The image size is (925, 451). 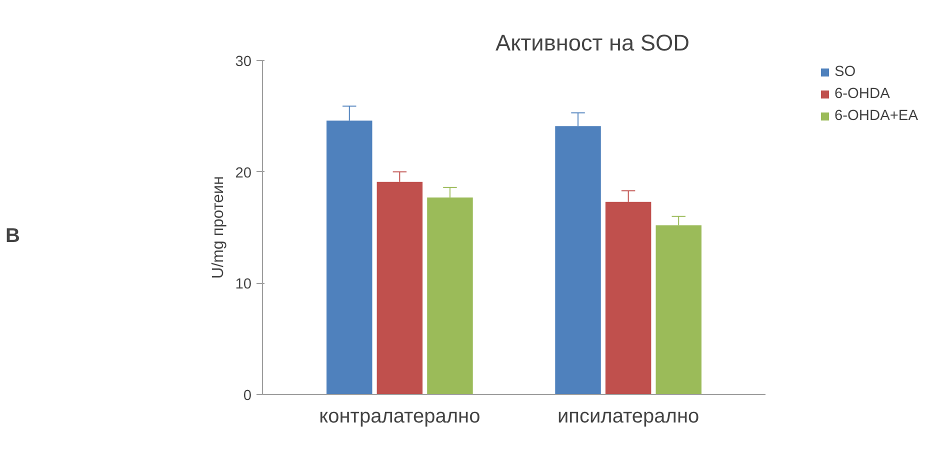 I want to click on y-axis-title: U/mg протеин, so click(x=219, y=227).